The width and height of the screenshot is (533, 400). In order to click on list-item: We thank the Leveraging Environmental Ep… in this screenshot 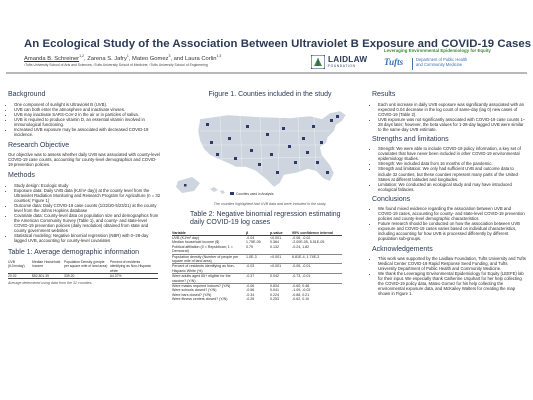, I will do `click(452, 283)`.